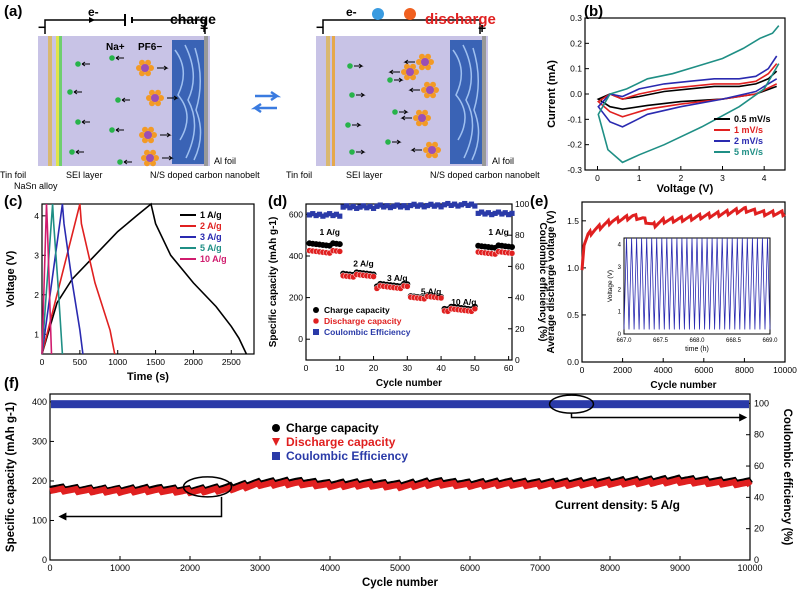 The width and height of the screenshot is (800, 592). Describe the element at coordinates (213, 259) in the screenshot. I see `legend-entry: 10 A/g` at that location.